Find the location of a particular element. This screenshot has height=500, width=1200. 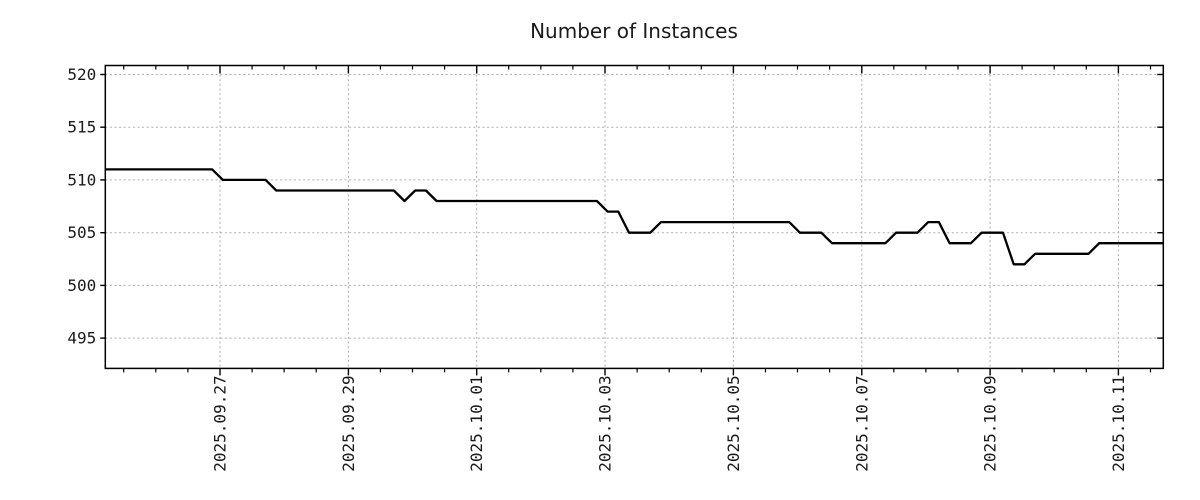

y-tick-labels: 495 500 505 510 515 520 is located at coordinates (81, 206).